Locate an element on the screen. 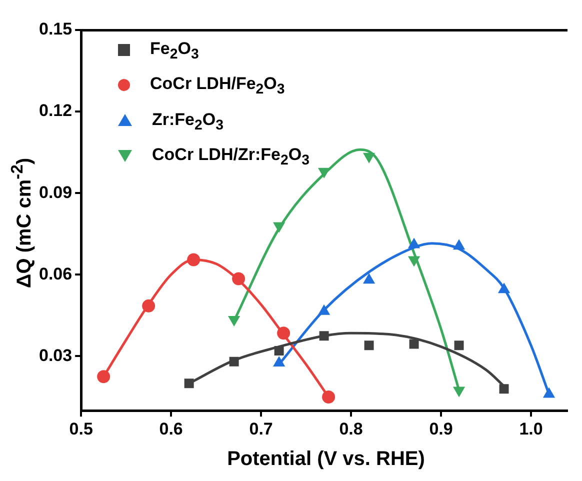 The image size is (582, 481). x-tick-label: 0.8 is located at coordinates (351, 428).